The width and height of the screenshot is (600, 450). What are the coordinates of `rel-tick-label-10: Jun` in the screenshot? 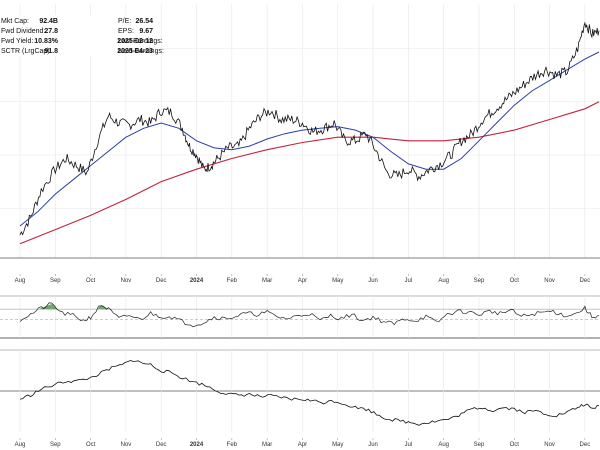 It's located at (373, 445).